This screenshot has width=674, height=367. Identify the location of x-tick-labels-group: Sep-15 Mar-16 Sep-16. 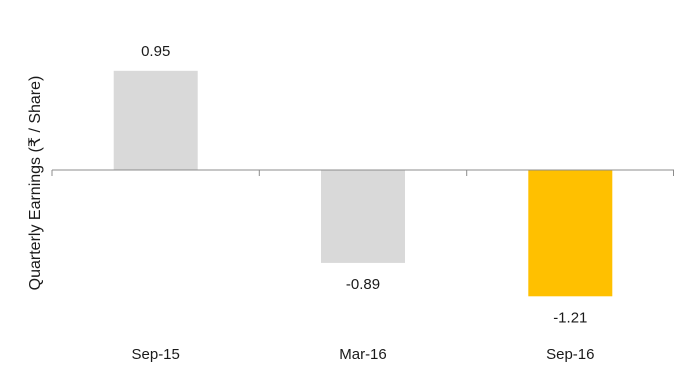
(363, 354).